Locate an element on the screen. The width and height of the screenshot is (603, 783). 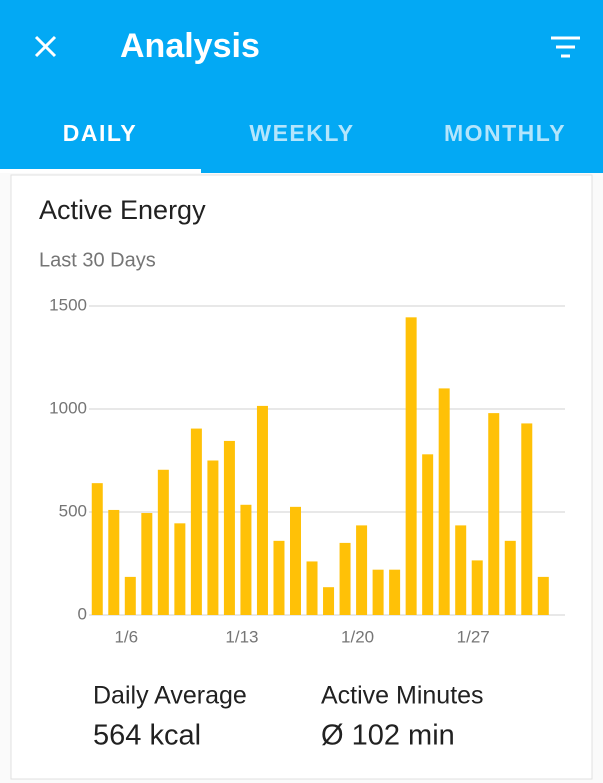
filter-icon is located at coordinates (565, 47).